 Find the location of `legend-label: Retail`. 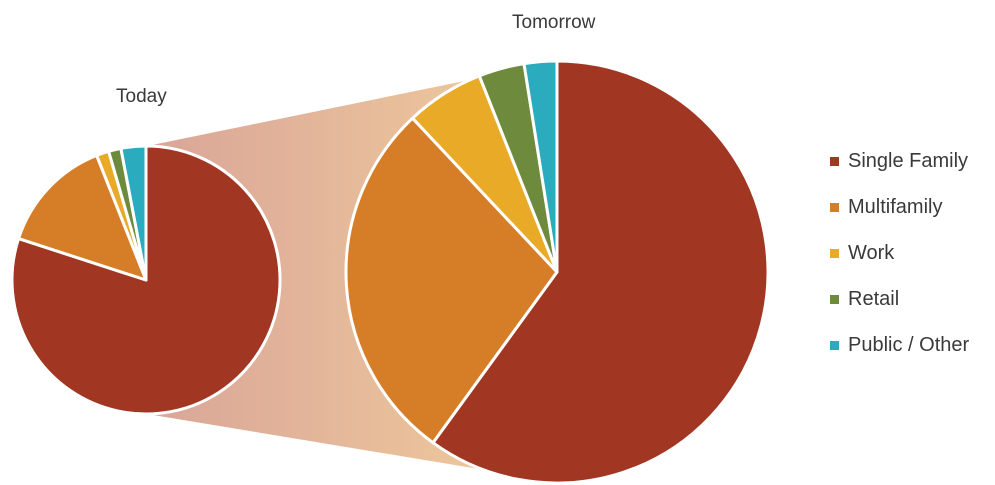

legend-label: Retail is located at coordinates (874, 298).